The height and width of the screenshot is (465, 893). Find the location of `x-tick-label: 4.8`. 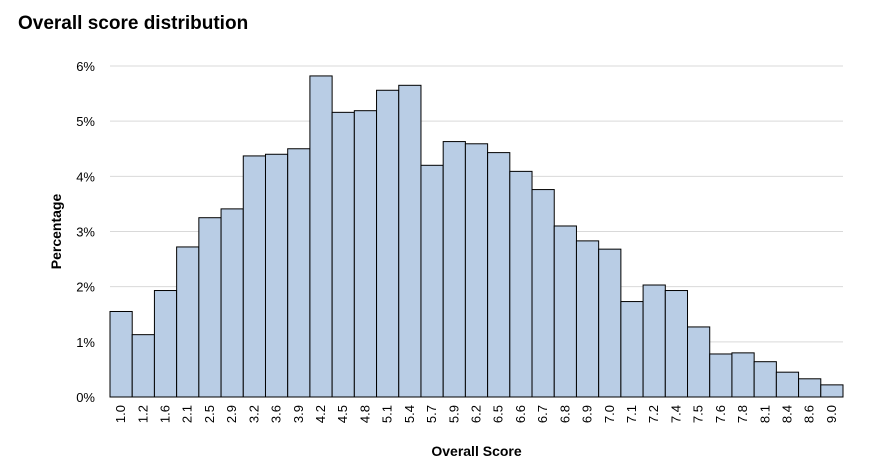

x-tick-label: 4.8 is located at coordinates (364, 414).